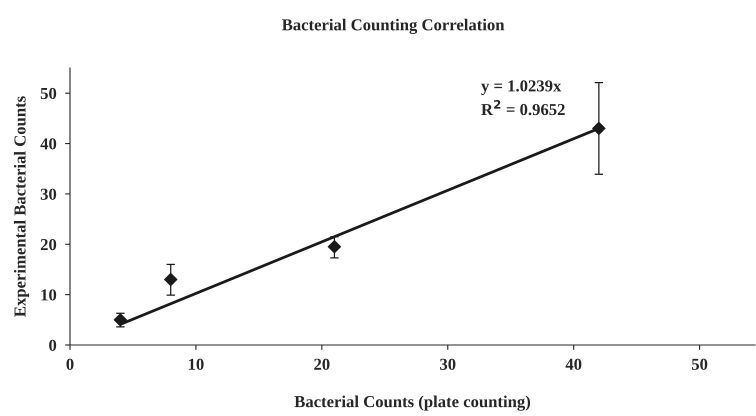  Describe the element at coordinates (70, 364) in the screenshot. I see `x-tick-label: 0` at that location.